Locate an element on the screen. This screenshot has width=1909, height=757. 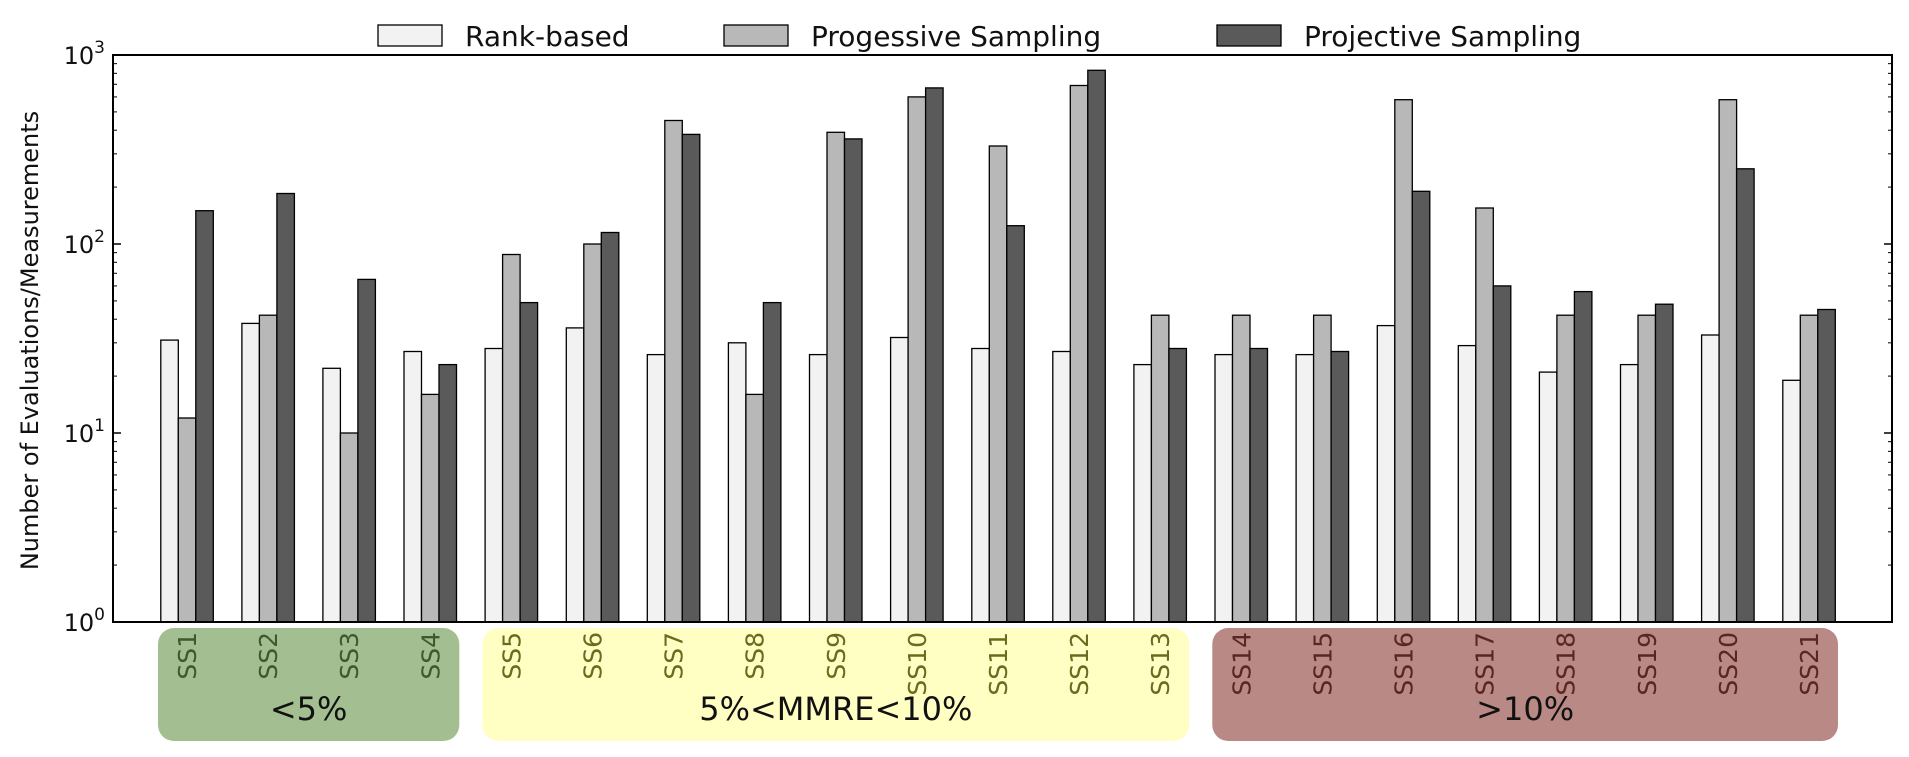
group-label-1: 5%<MMRE<10% is located at coordinates (835, 709).